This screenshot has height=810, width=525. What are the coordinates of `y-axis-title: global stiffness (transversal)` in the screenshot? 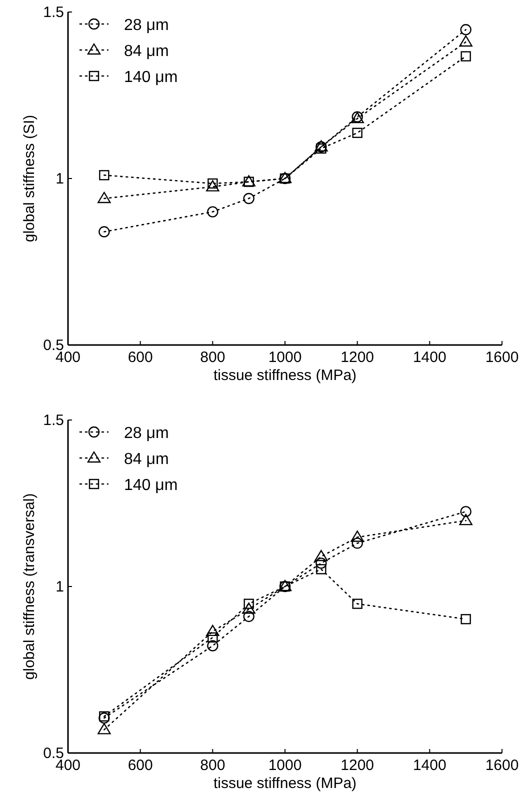 It's located at (29, 586).